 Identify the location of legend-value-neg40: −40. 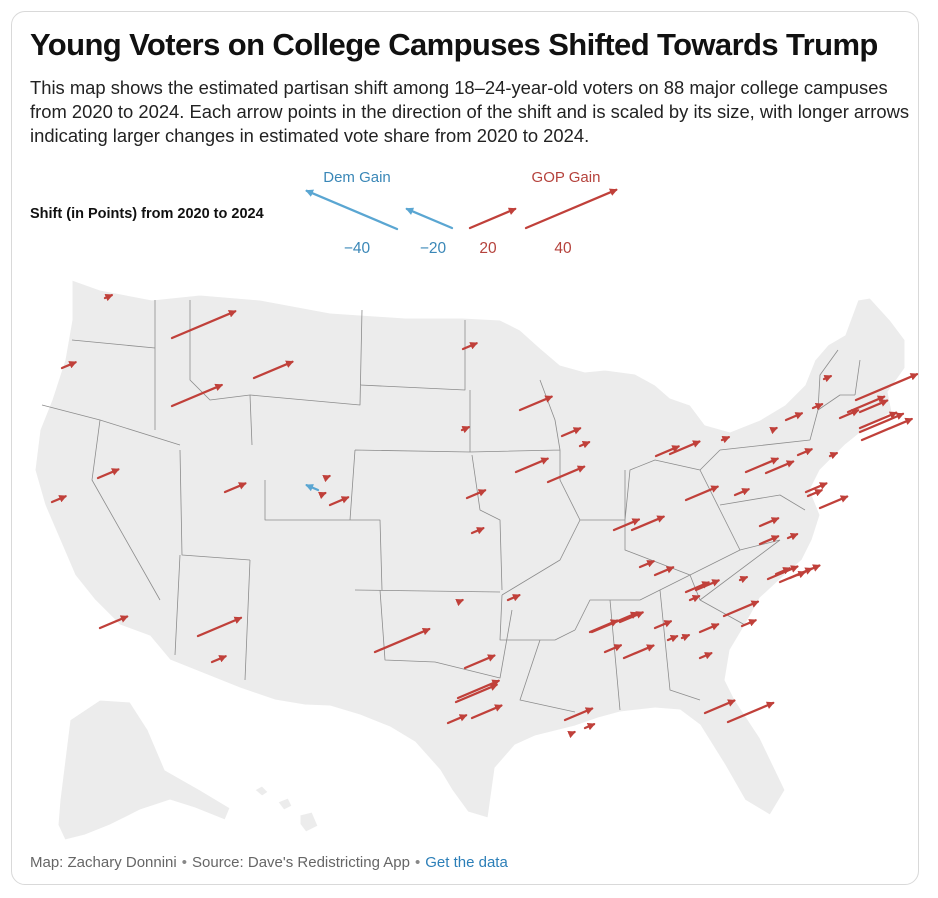
(357, 248).